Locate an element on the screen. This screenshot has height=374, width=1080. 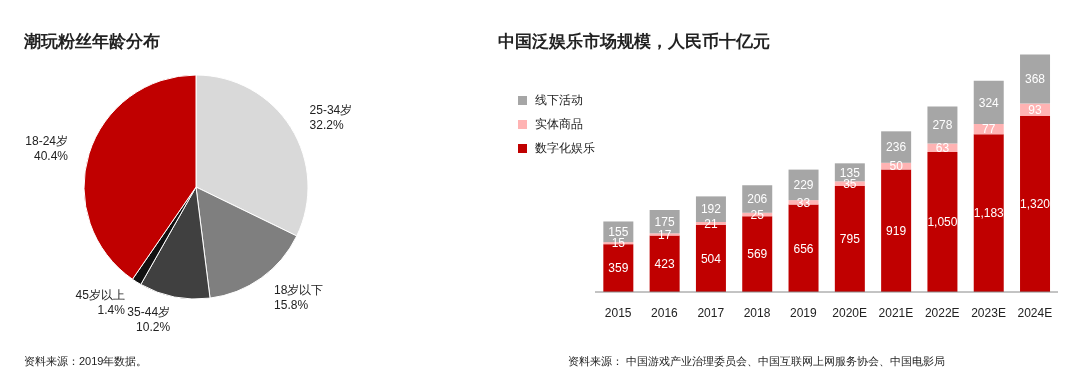
data-label: 15 is located at coordinates (618, 243).